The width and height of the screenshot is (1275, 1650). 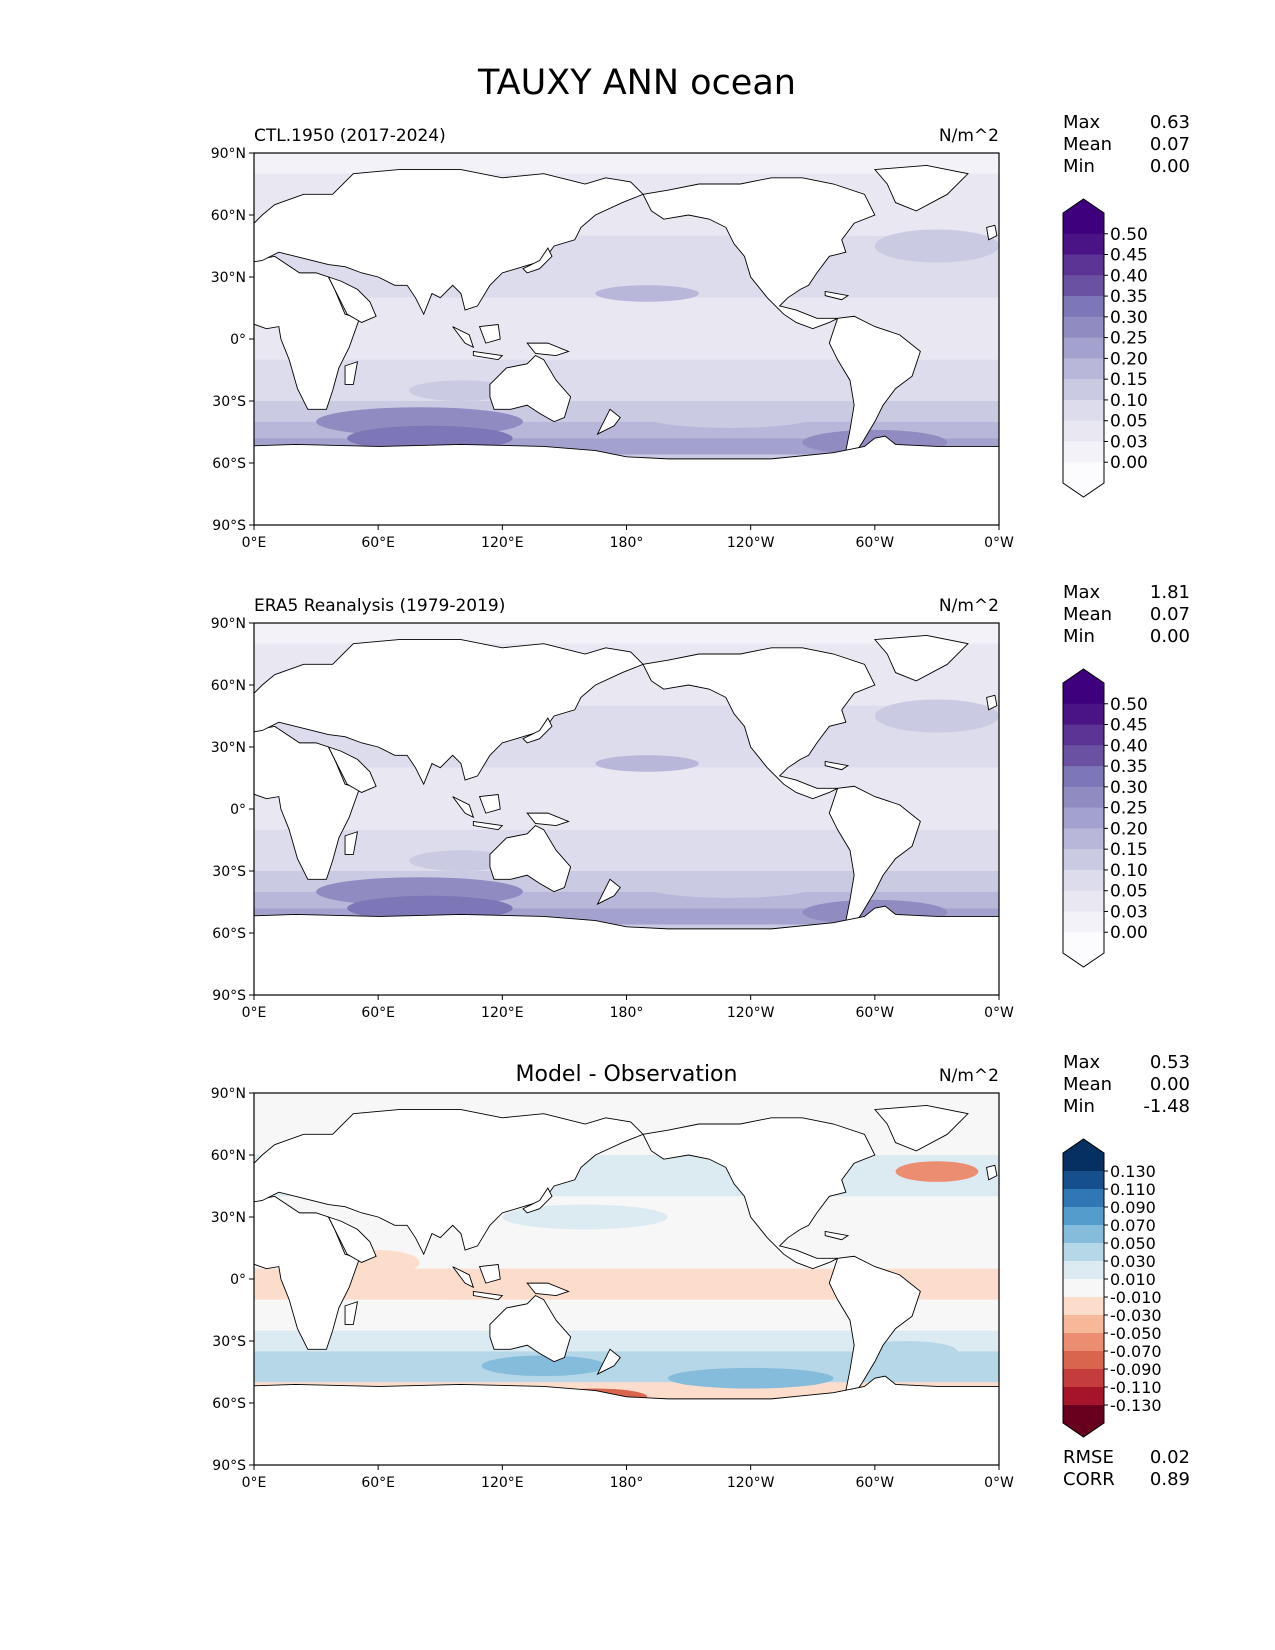 I want to click on colorbar-tick-label: -0.130, so click(x=1136, y=1405).